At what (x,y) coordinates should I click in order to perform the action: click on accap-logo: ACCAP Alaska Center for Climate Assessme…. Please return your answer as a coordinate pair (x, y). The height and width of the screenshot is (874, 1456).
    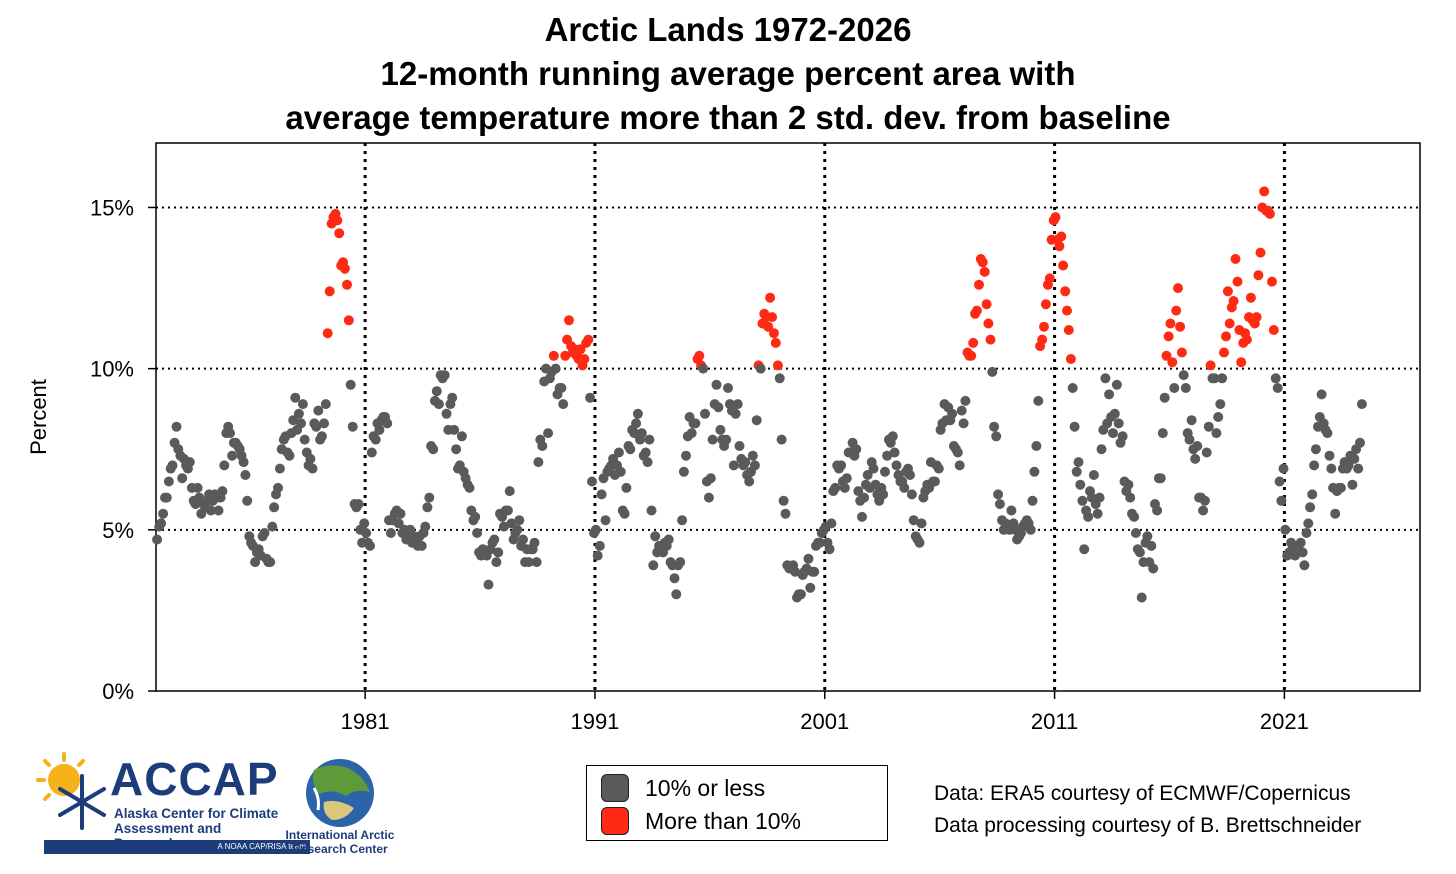
    Looking at the image, I should click on (170, 804).